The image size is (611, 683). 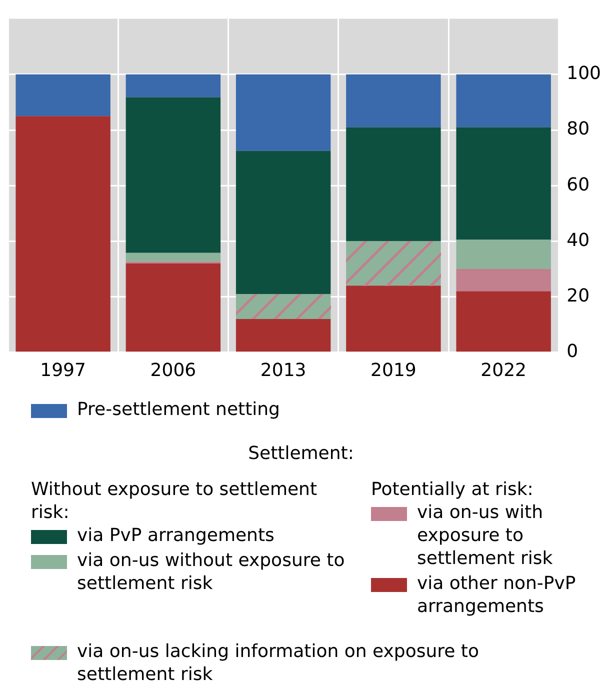 What do you see at coordinates (178, 409) in the screenshot?
I see `legend-label: Pre-settlement netting` at bounding box center [178, 409].